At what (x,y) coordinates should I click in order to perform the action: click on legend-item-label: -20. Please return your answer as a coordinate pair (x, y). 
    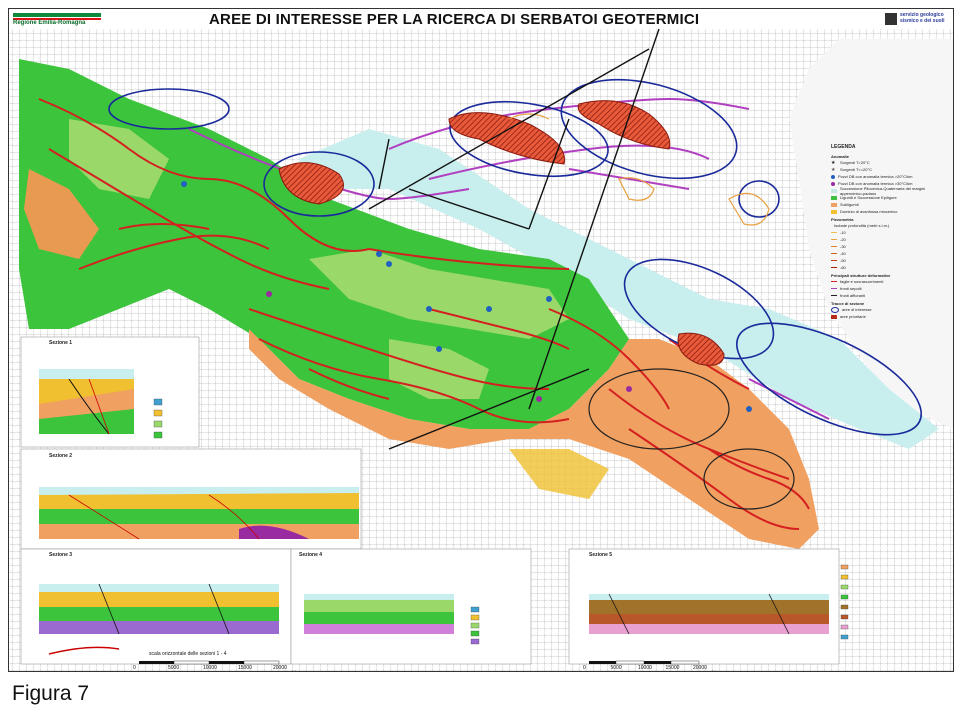
    Looking at the image, I should click on (843, 239).